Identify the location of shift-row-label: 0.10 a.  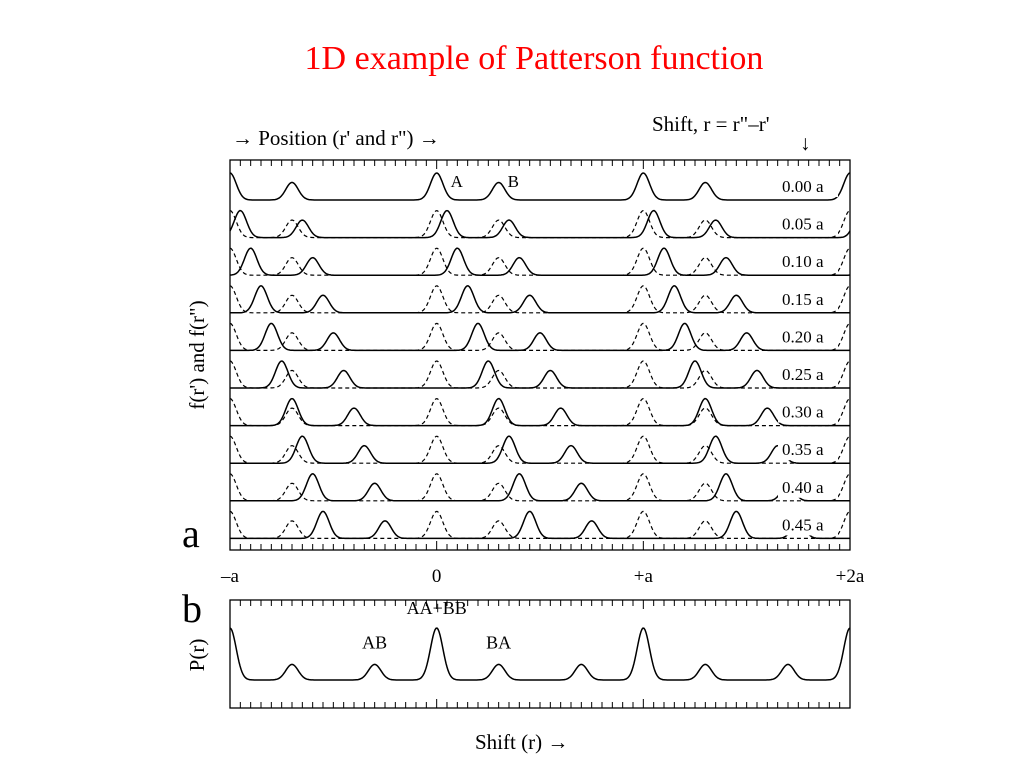
(803, 261).